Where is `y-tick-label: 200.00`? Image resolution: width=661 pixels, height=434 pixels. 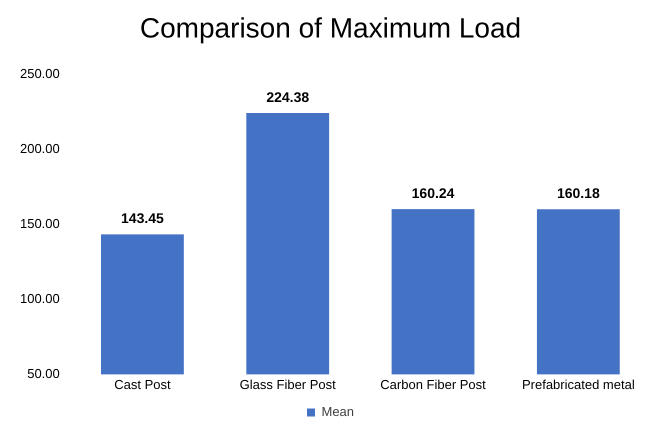
y-tick-label: 200.00 is located at coordinates (40, 148).